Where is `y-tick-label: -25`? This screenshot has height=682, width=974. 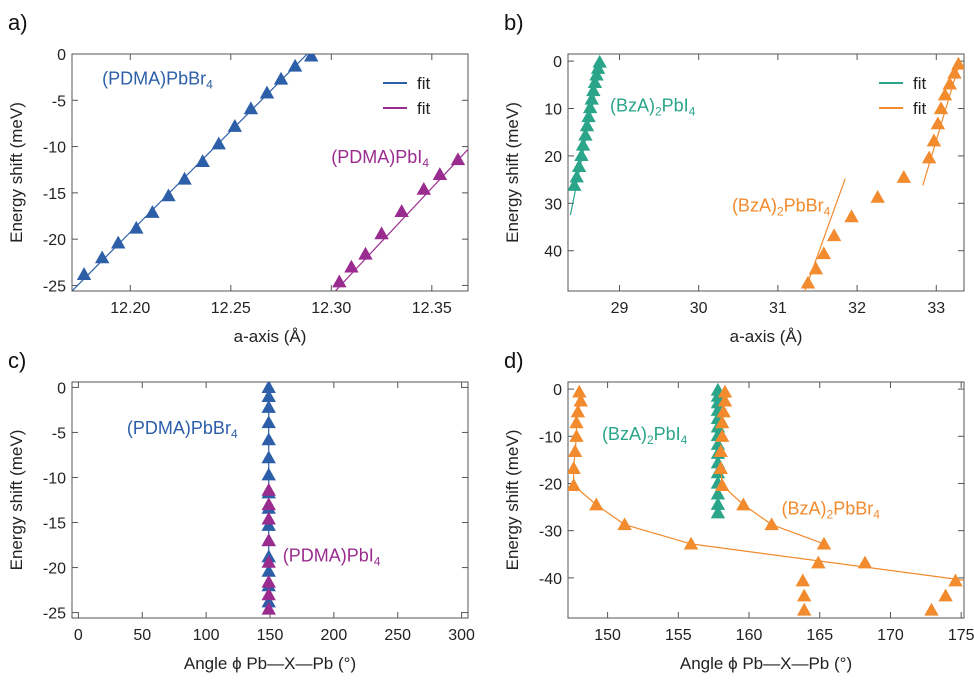 y-tick-label: -25 is located at coordinates (54, 286).